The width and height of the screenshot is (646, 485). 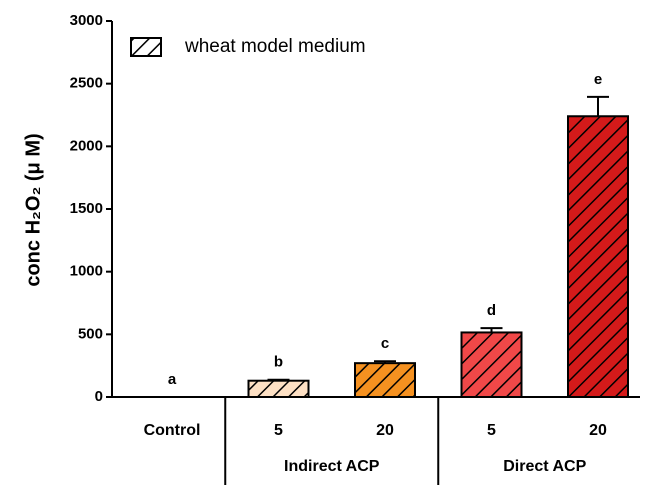 I want to click on y-tick-label: 500, so click(x=90, y=333).